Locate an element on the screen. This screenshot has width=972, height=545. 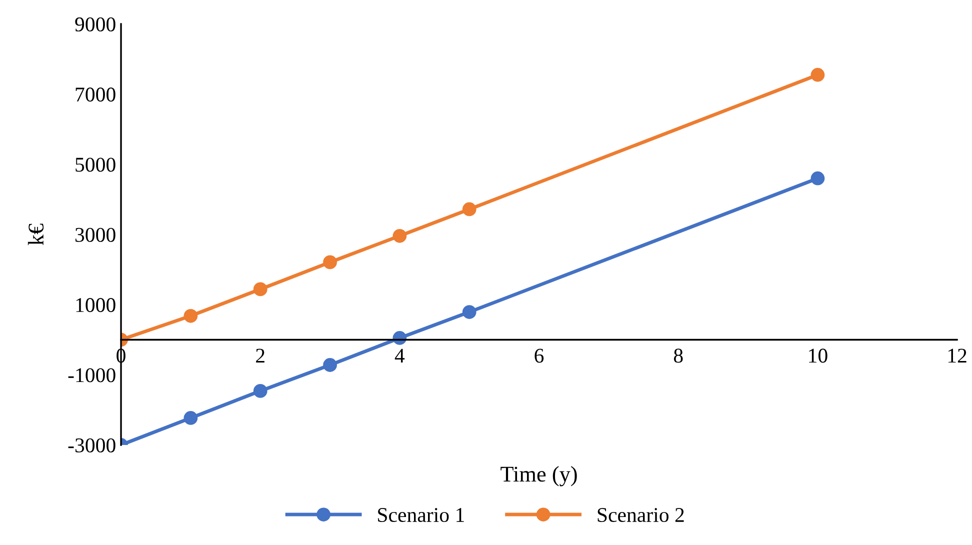
x-tick-label: 12 is located at coordinates (957, 355).